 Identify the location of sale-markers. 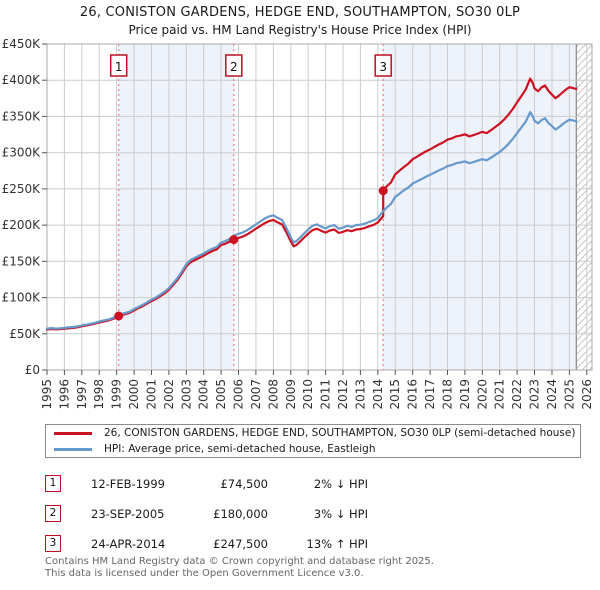
(251, 253).